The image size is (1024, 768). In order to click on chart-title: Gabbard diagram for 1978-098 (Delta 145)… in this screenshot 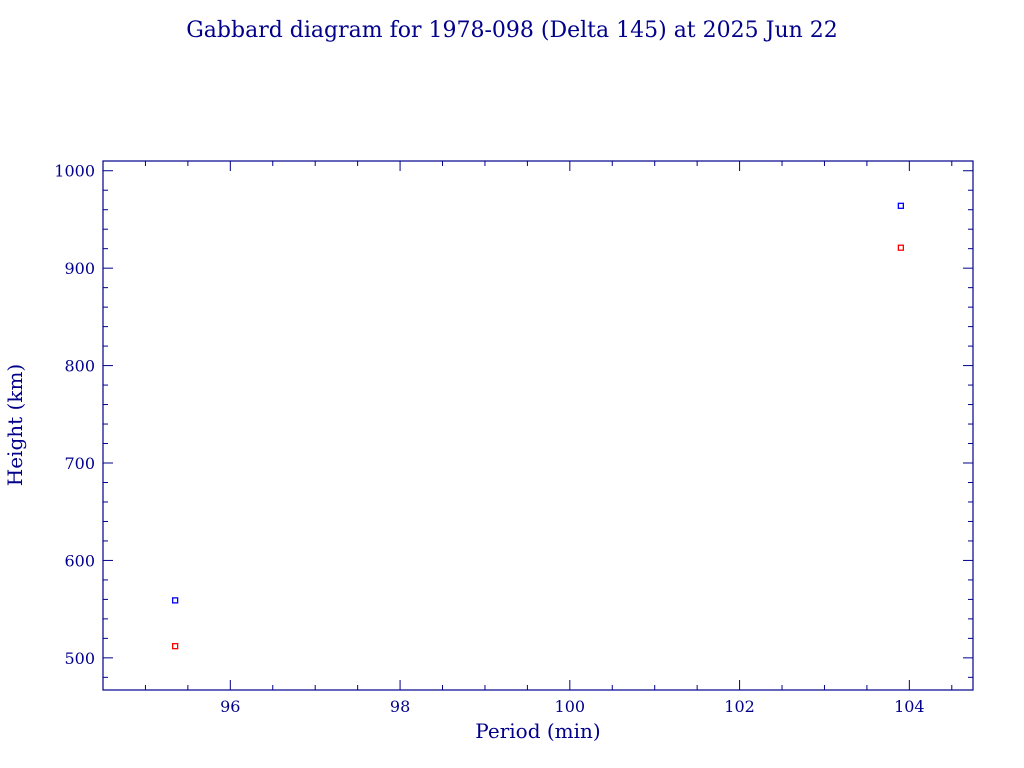, I will do `click(512, 30)`.